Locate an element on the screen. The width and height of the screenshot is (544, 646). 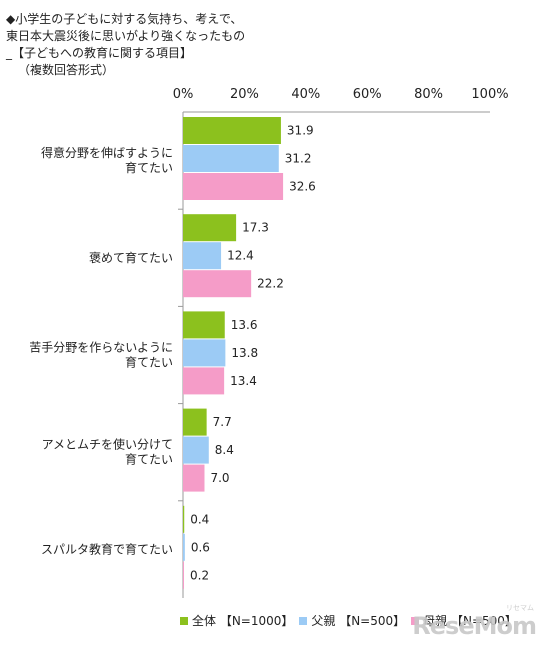
chart-legend: 全体 【N=1000】 父親 【N=500】 母親 【N=500】 is located at coordinates (351, 620).